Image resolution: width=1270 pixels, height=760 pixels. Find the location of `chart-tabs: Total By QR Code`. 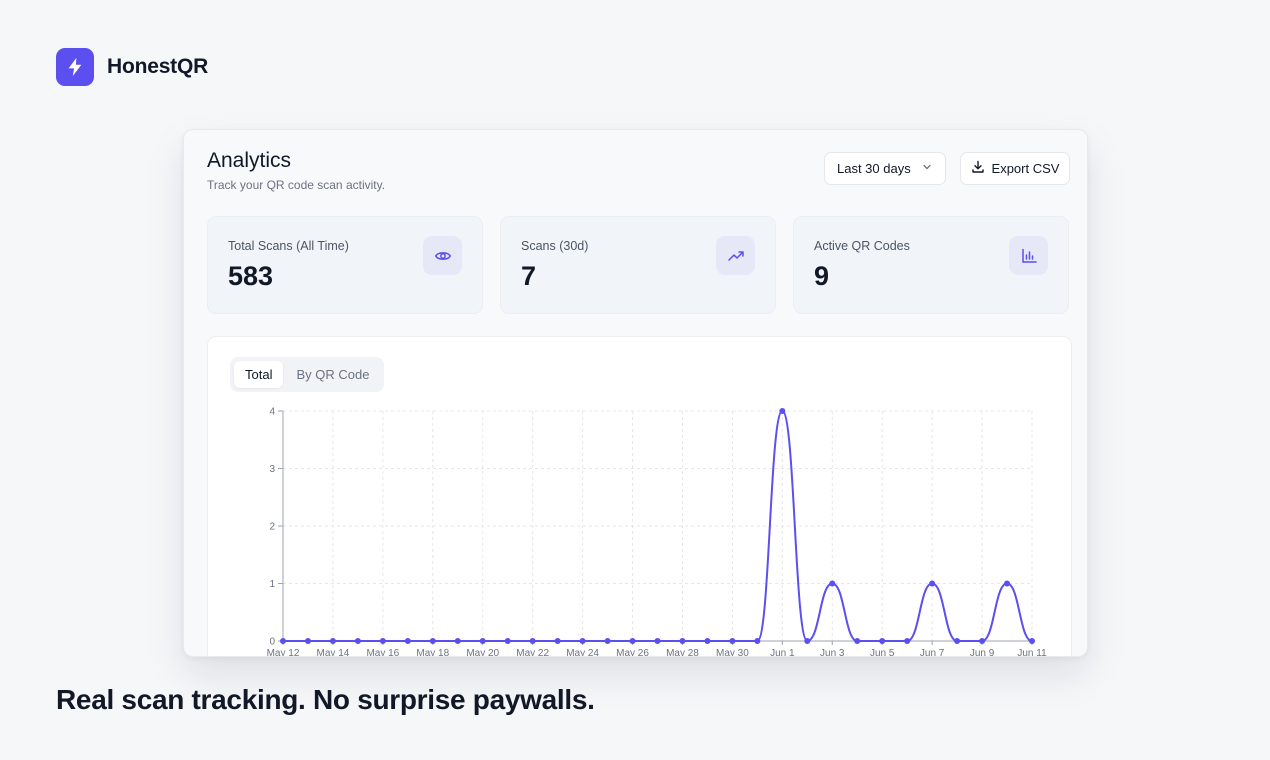

chart-tabs: Total By QR Code is located at coordinates (307, 374).